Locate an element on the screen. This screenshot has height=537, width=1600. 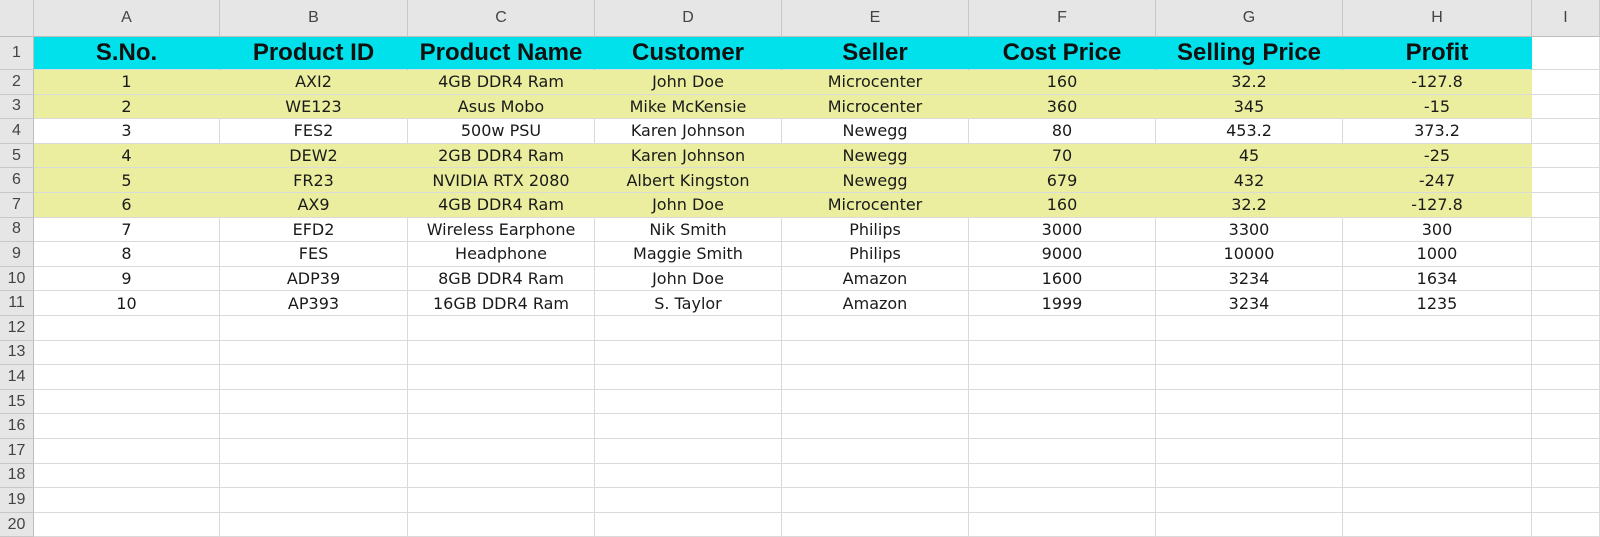
cell-e4: Newegg is located at coordinates (875, 131).